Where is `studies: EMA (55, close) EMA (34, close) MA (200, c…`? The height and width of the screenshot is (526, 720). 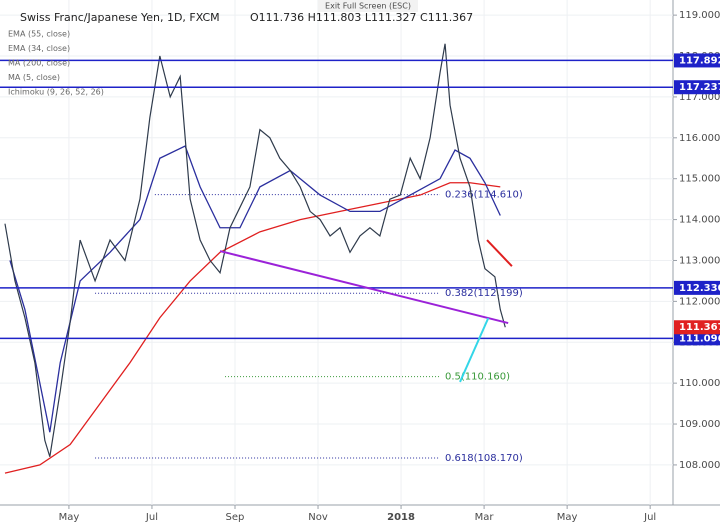
studies: EMA (55, close) EMA (34, close) MA (200, c… is located at coordinates (56, 63).